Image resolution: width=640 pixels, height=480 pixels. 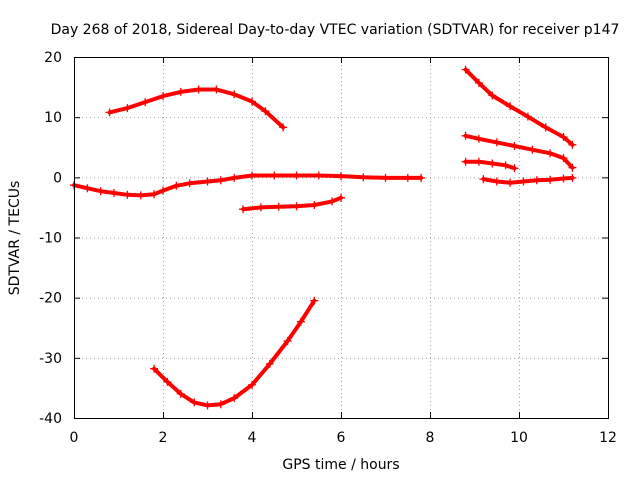 What do you see at coordinates (50, 239) in the screenshot?
I see `y-tick-label: -10` at bounding box center [50, 239].